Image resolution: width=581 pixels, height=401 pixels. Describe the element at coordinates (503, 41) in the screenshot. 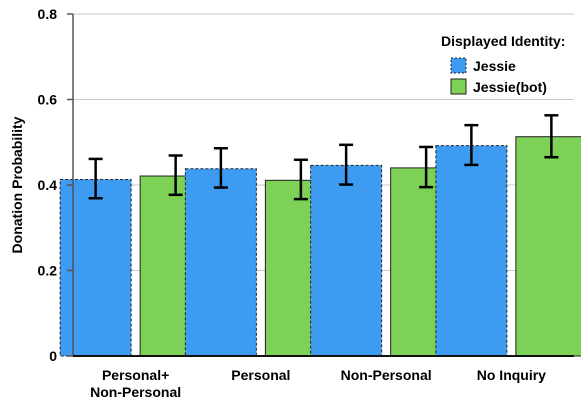

I see `legend-title: Displayed Identity:` at that location.